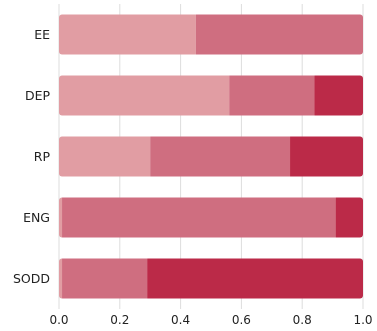  What do you see at coordinates (42, 34) in the screenshot?
I see `category-label-ee: EE` at bounding box center [42, 34].